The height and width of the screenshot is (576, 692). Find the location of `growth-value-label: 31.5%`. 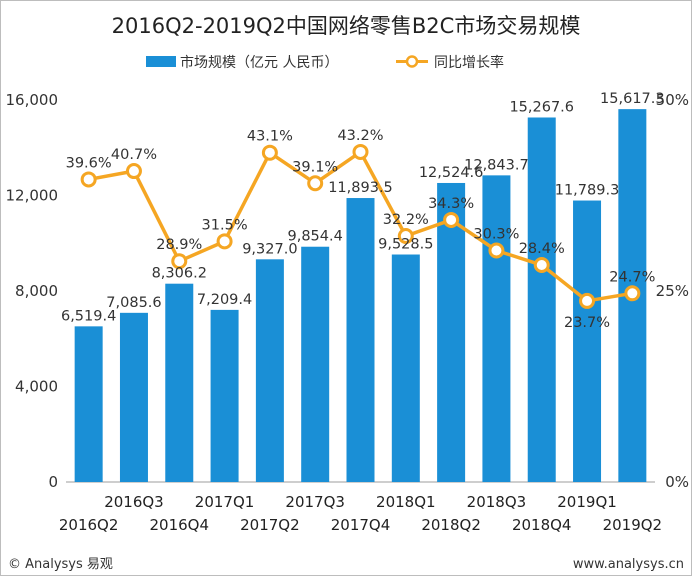

growth-value-label: 31.5% is located at coordinates (225, 225).